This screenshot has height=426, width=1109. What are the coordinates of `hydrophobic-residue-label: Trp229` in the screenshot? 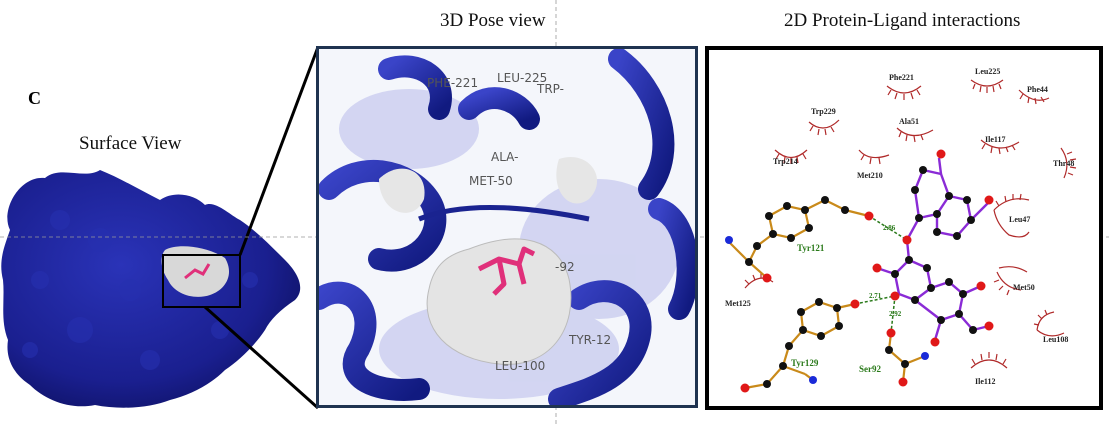 It's located at (823, 111).